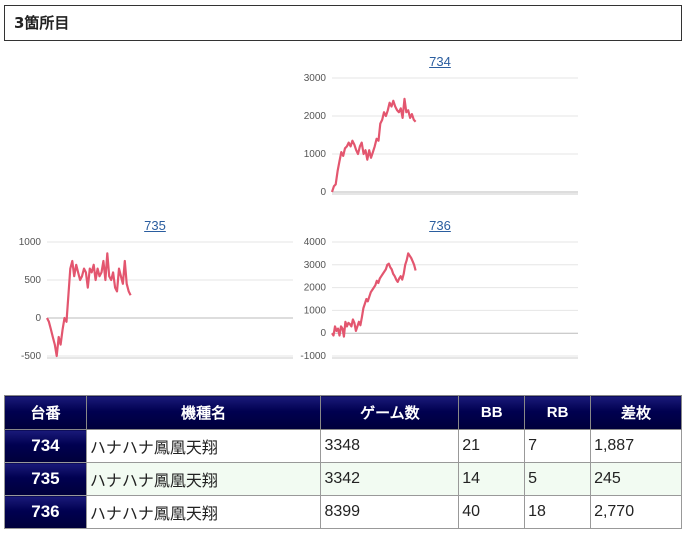 The image size is (686, 534). I want to click on table-row: 735 ハナハナ鳳凰天翔 3342 14 5 245, so click(343, 479).